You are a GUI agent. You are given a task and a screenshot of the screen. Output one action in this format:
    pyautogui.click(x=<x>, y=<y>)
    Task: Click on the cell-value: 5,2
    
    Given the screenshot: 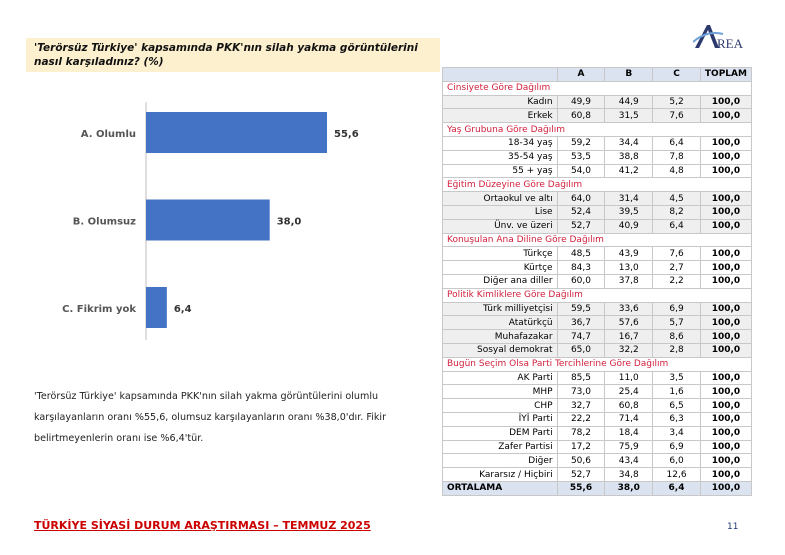 What is the action you would take?
    pyautogui.click(x=676, y=102)
    